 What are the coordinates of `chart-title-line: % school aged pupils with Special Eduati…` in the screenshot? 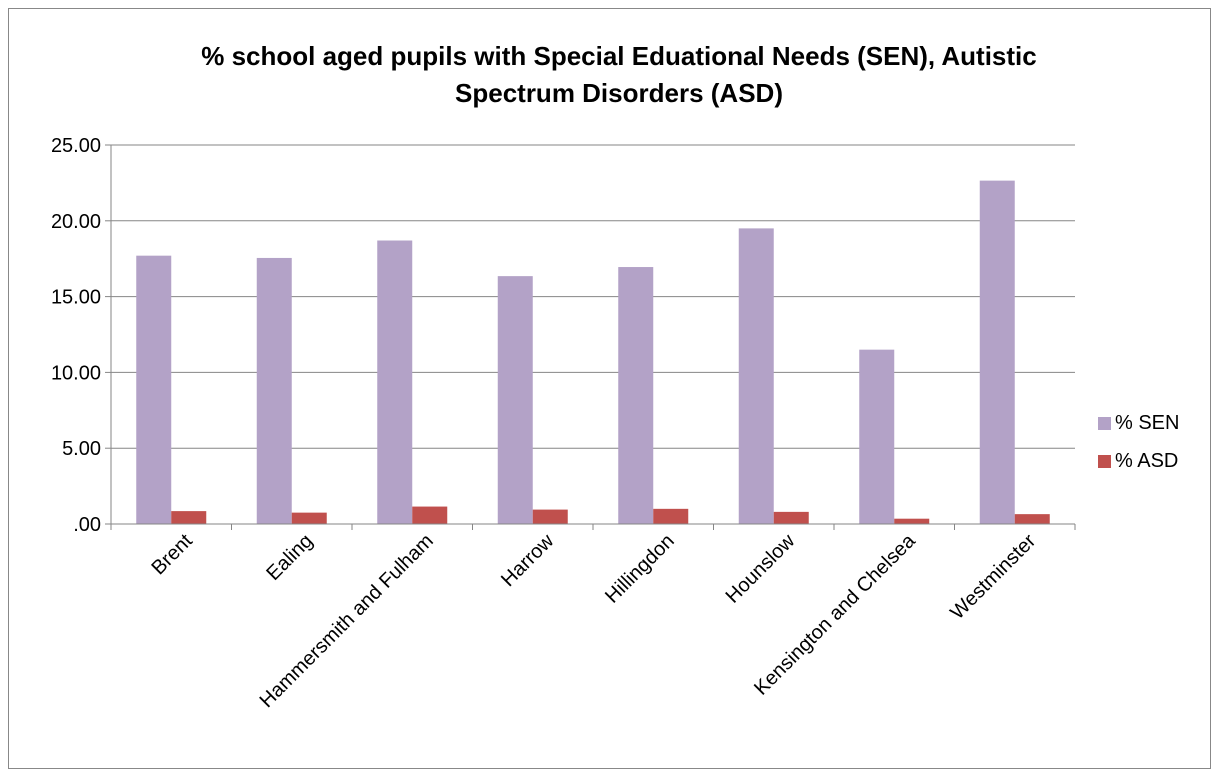 It's located at (619, 56).